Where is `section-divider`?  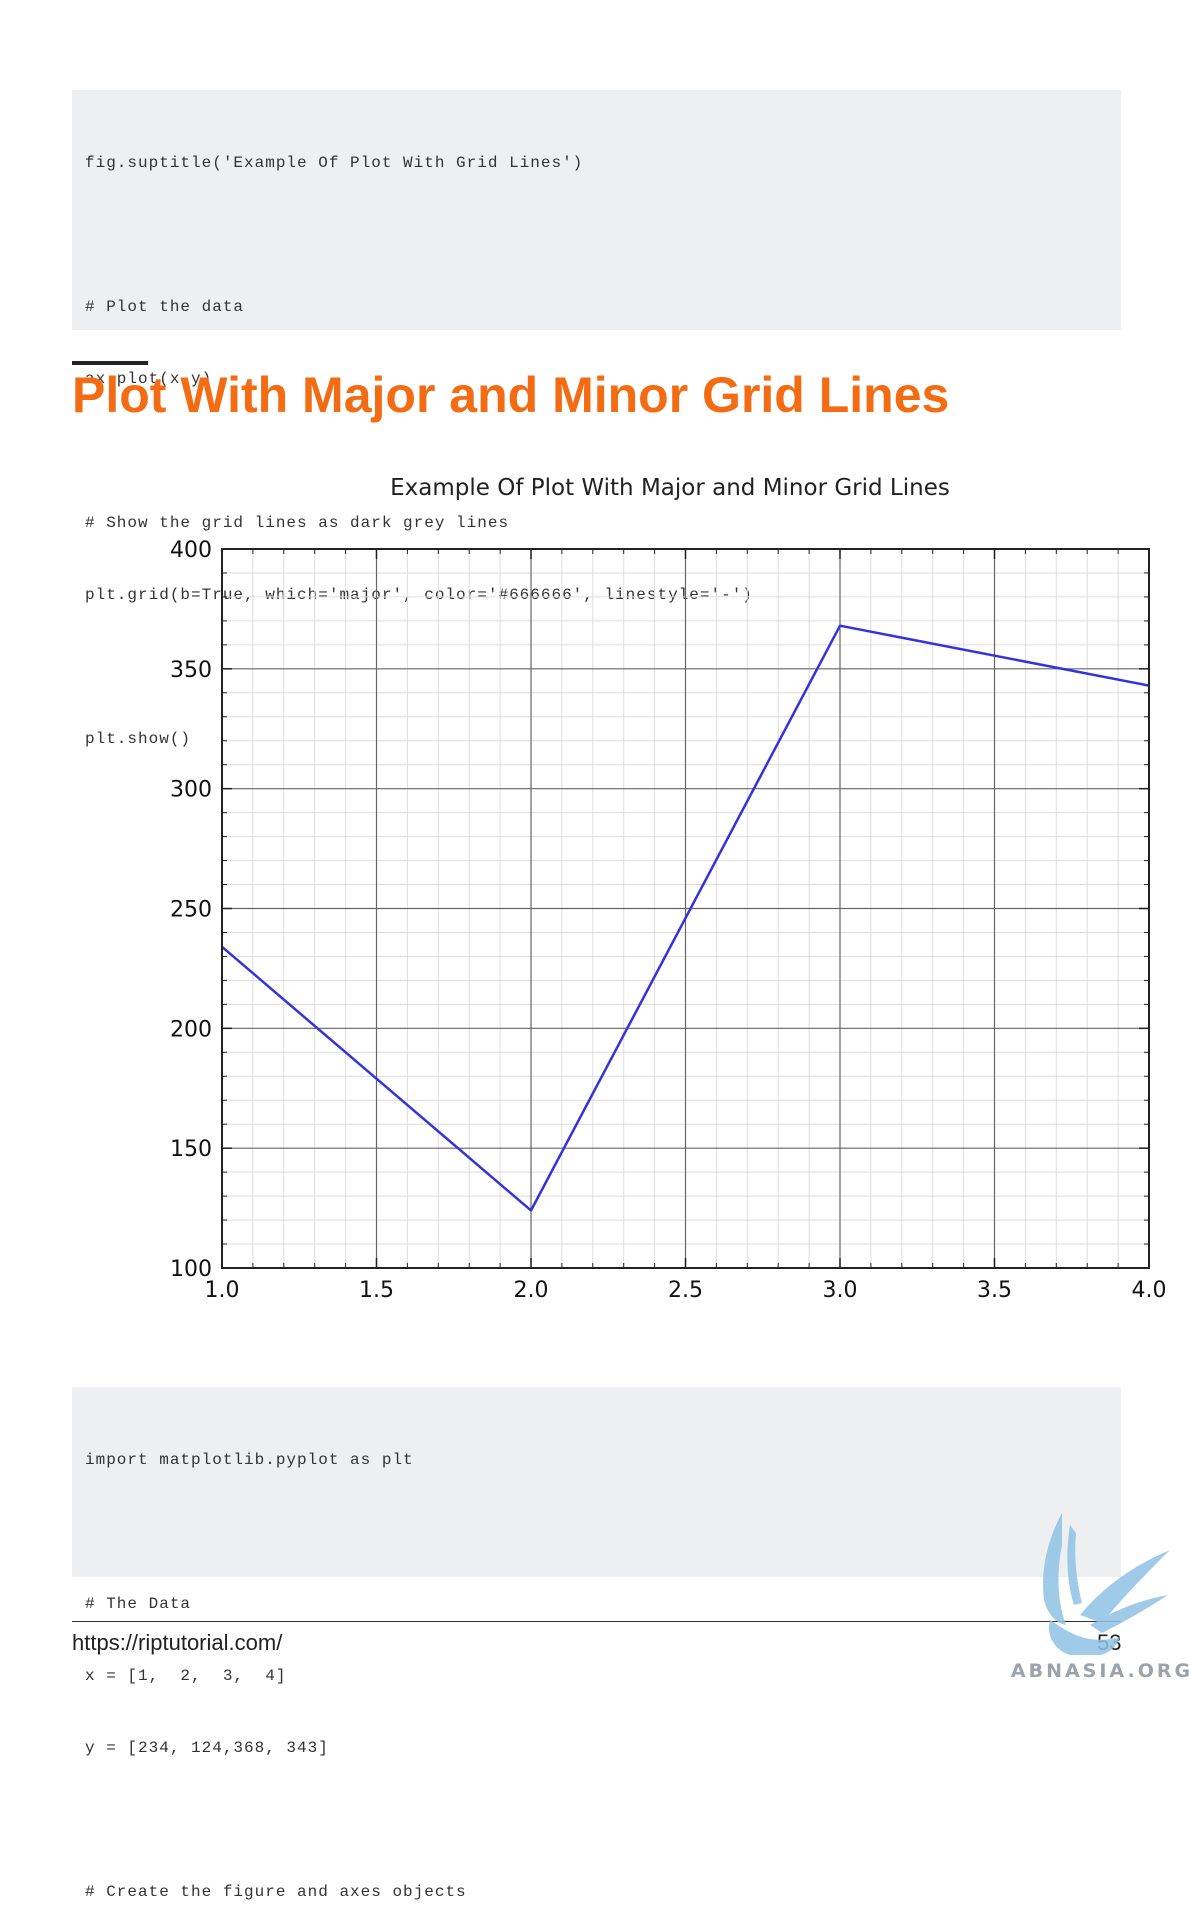 section-divider is located at coordinates (110, 363).